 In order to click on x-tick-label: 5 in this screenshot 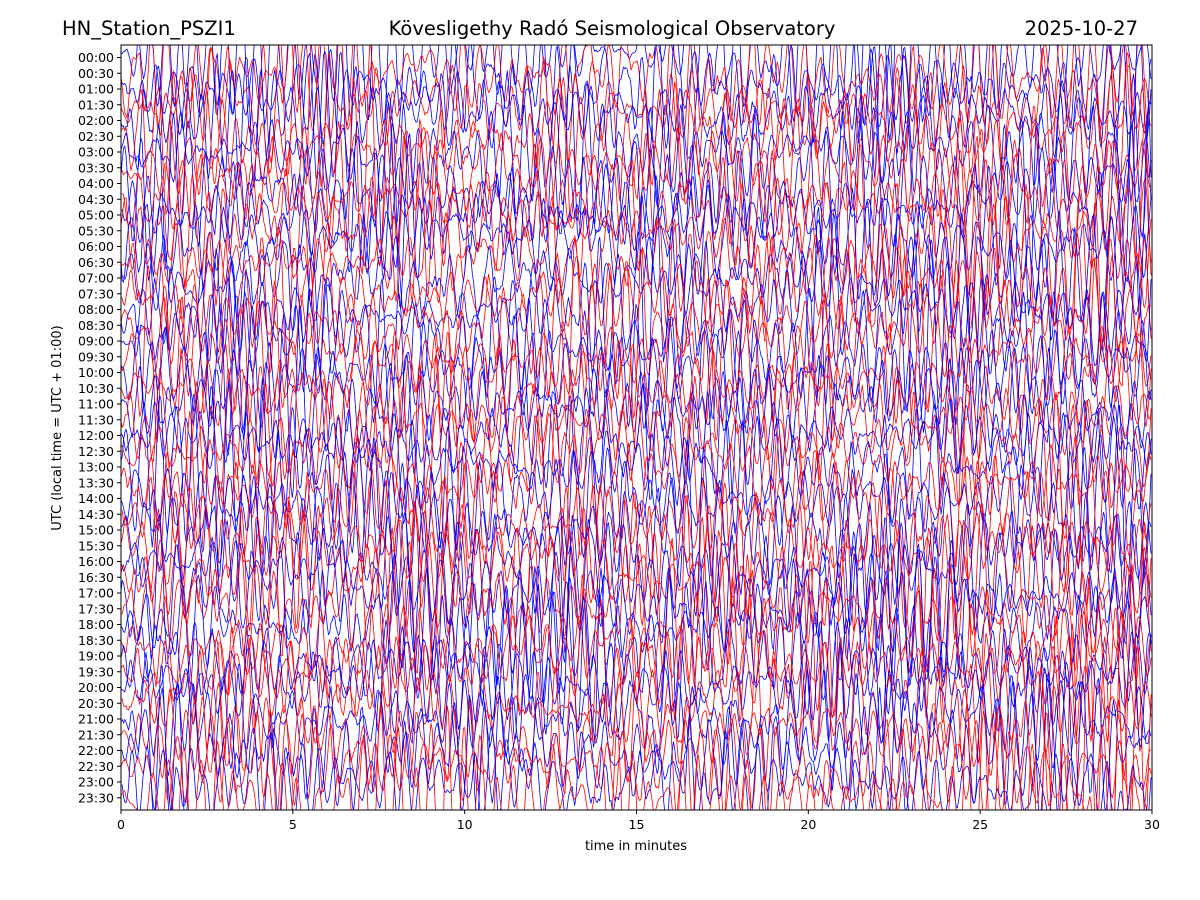, I will do `click(293, 824)`.